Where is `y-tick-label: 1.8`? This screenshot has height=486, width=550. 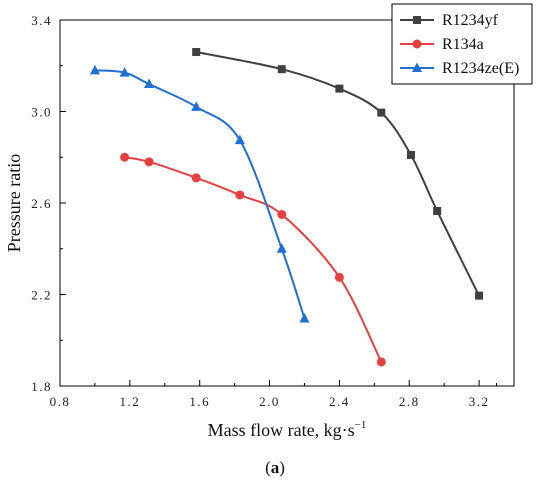
y-tick-label: 1.8 is located at coordinates (41, 386).